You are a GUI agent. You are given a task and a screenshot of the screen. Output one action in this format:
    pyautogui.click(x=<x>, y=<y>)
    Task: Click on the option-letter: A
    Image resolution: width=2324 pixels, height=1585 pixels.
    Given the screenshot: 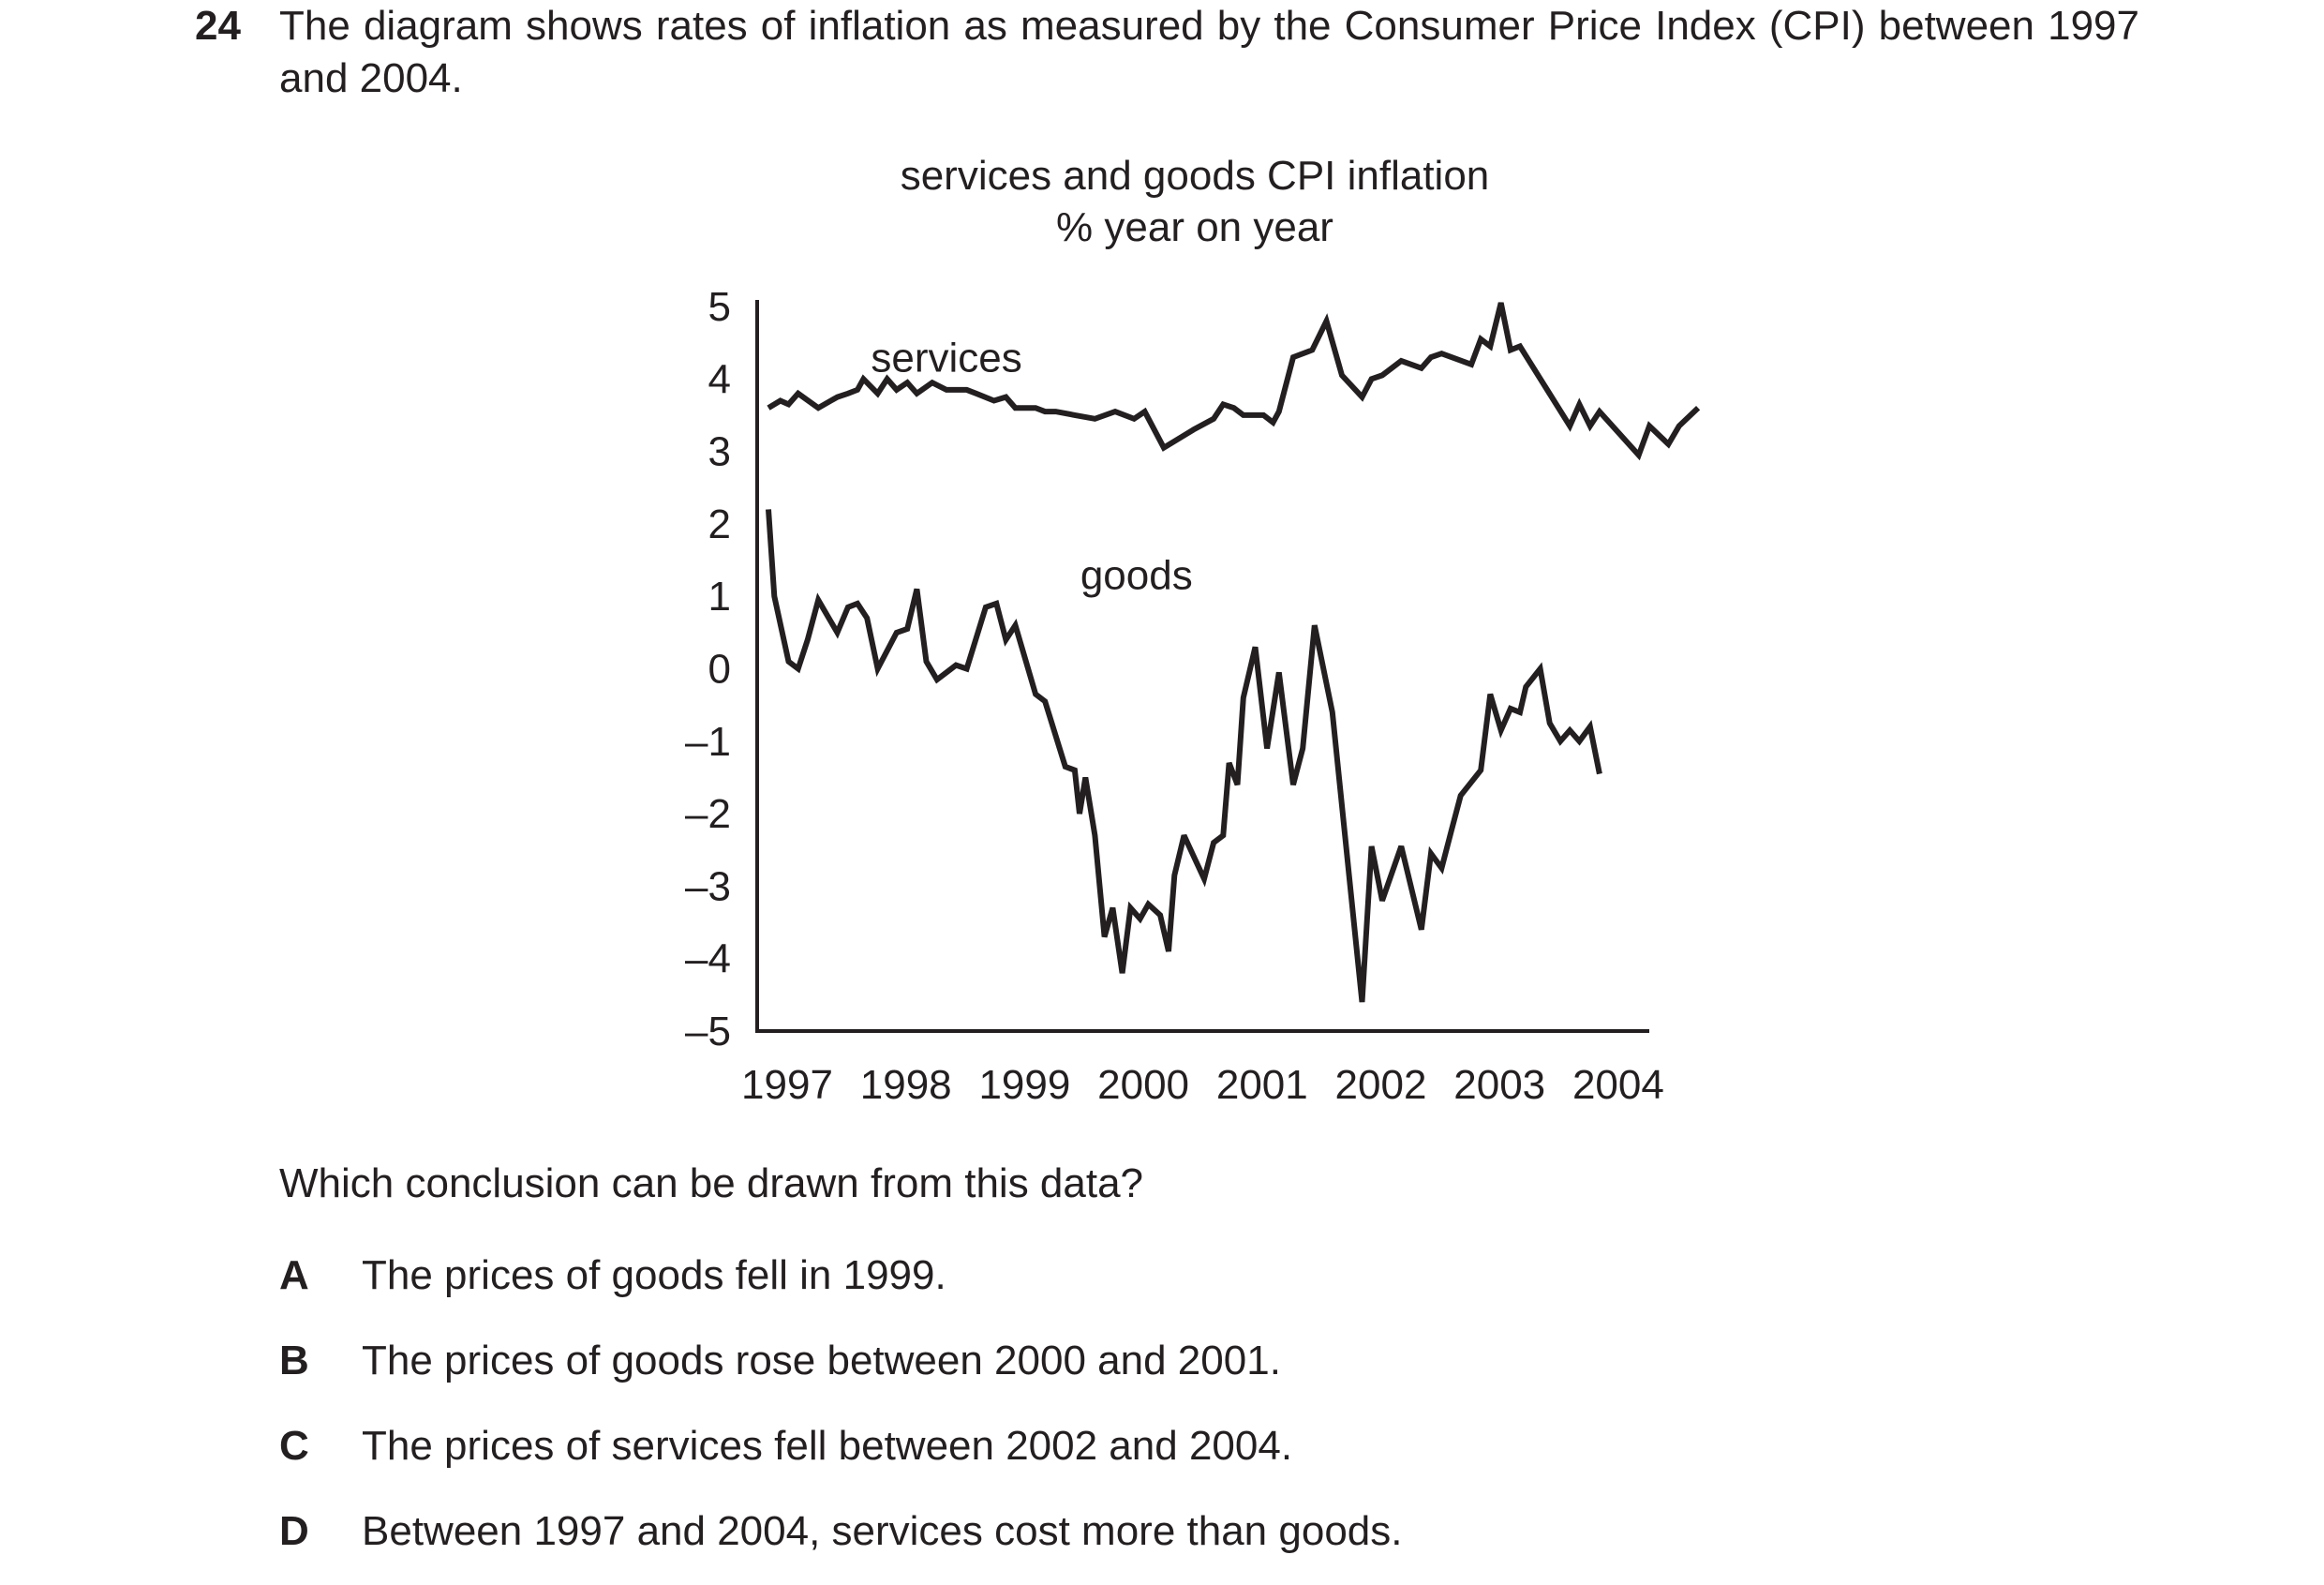 What is the action you would take?
    pyautogui.click(x=294, y=1275)
    